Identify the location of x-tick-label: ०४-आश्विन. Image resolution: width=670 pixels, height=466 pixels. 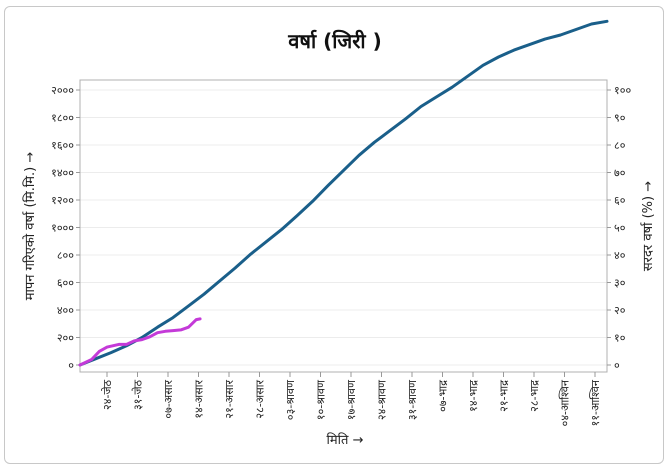
(565, 402).